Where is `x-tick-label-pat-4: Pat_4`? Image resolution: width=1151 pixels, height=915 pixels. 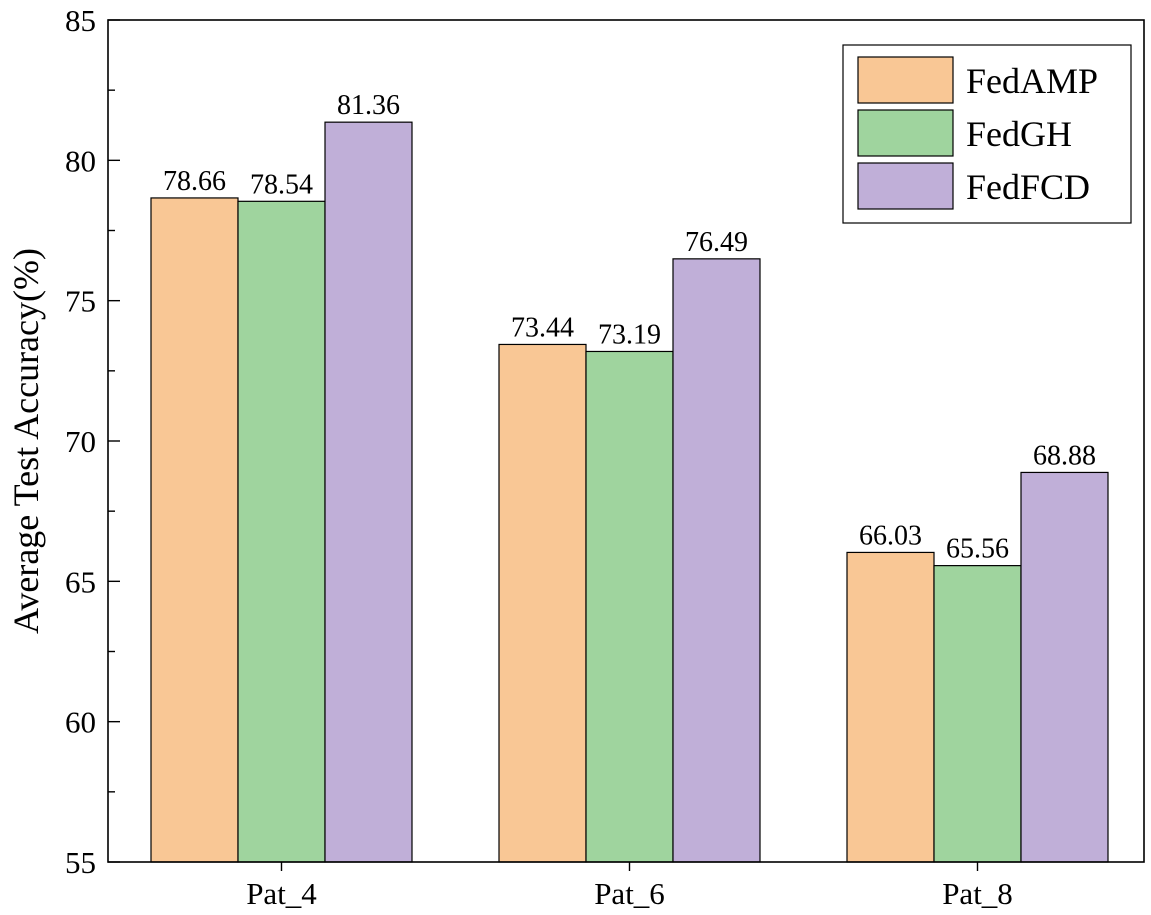 x-tick-label-pat-4: Pat_4 is located at coordinates (281, 893).